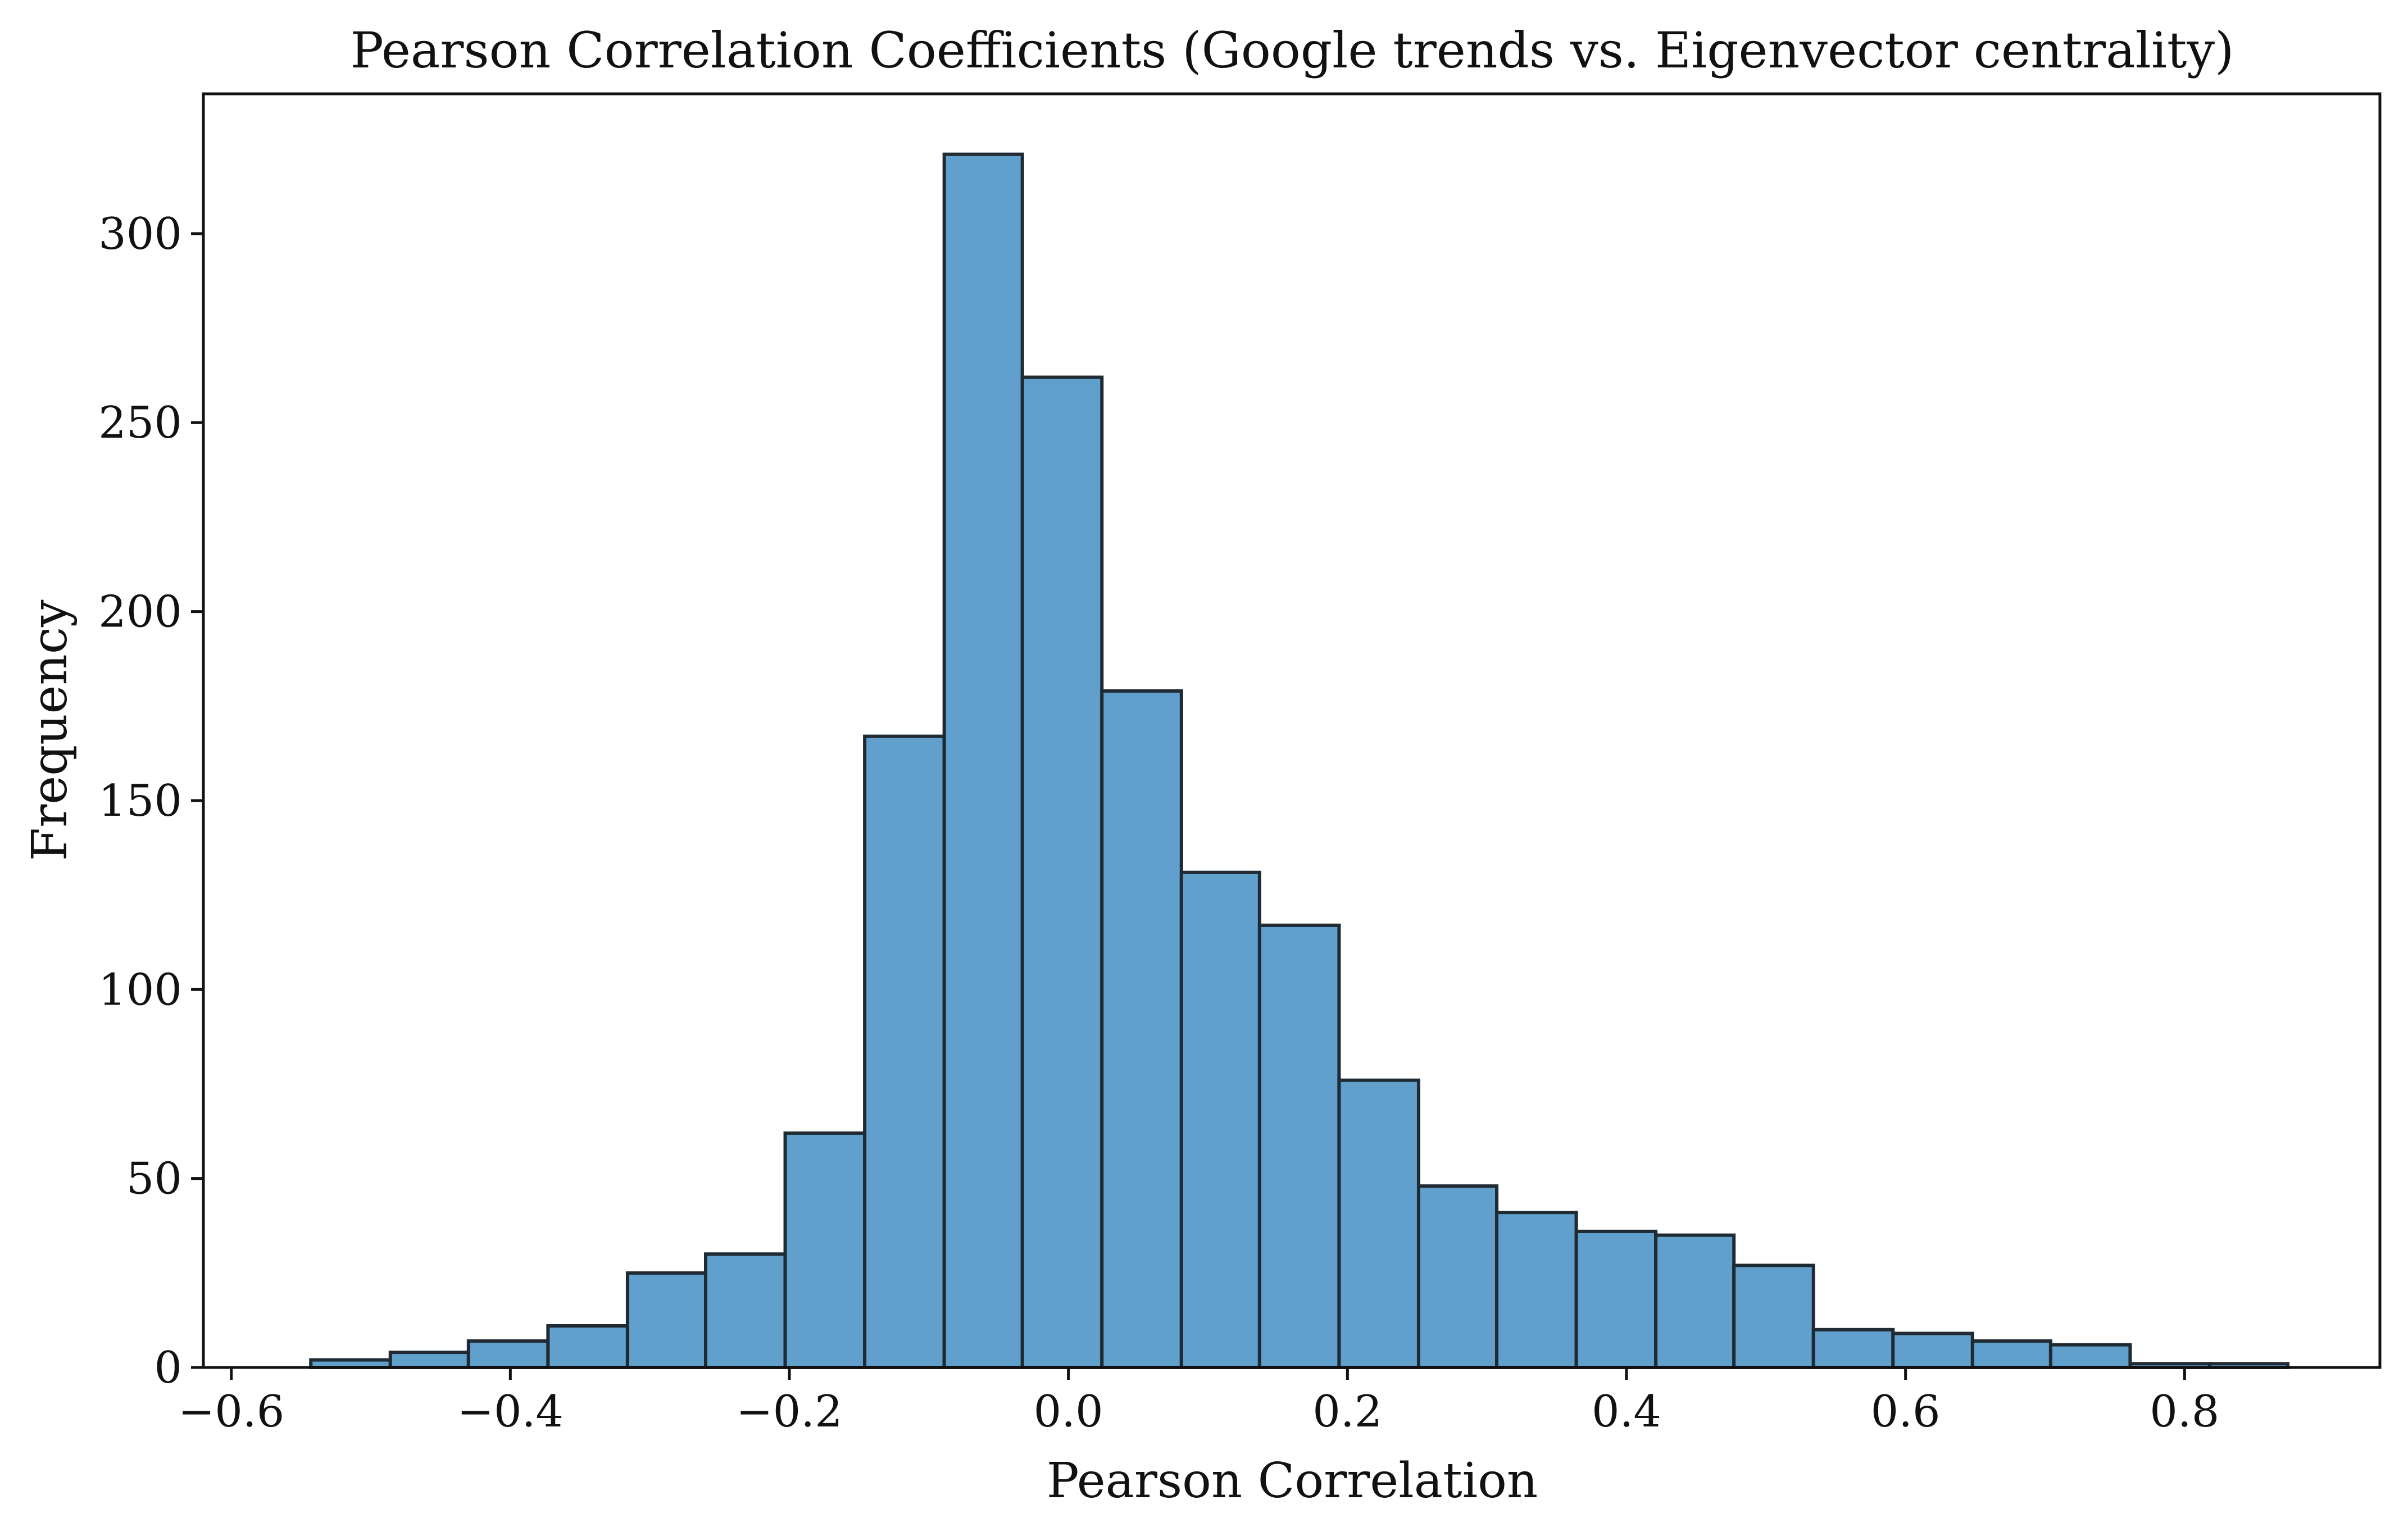  What do you see at coordinates (50, 730) in the screenshot?
I see `y-axis-label: Frequency` at bounding box center [50, 730].